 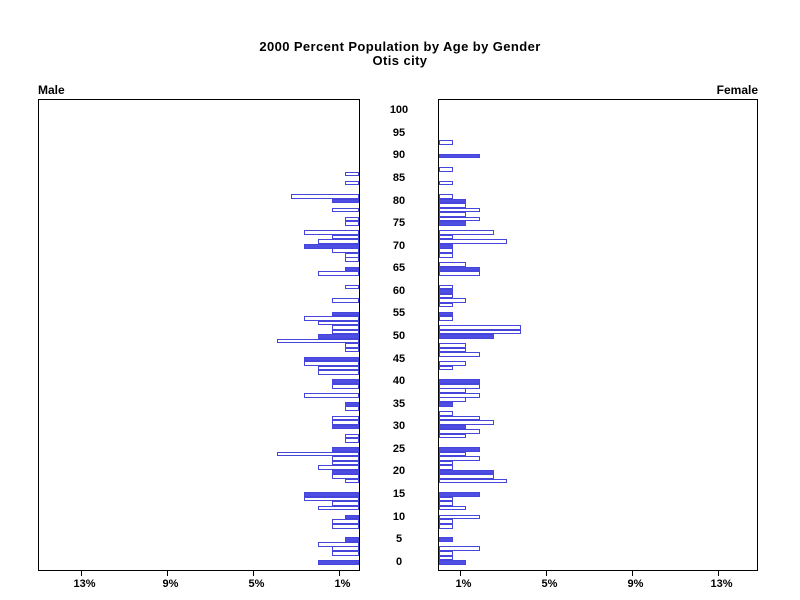 I want to click on age-tick-label-75: 75, so click(x=399, y=223).